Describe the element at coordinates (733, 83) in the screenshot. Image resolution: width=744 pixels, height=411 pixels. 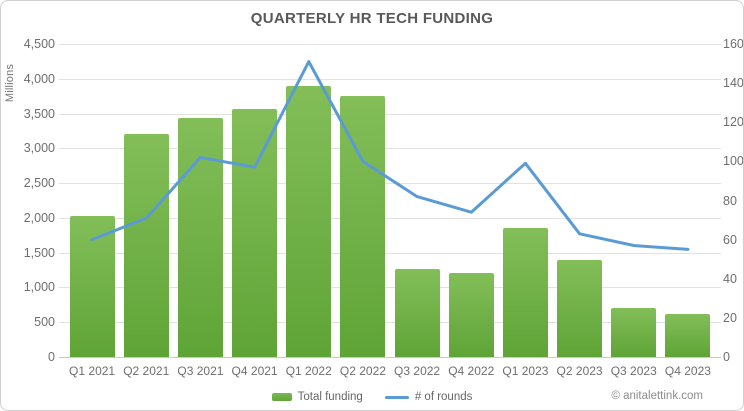
I see `right-axis-tick: 140` at that location.